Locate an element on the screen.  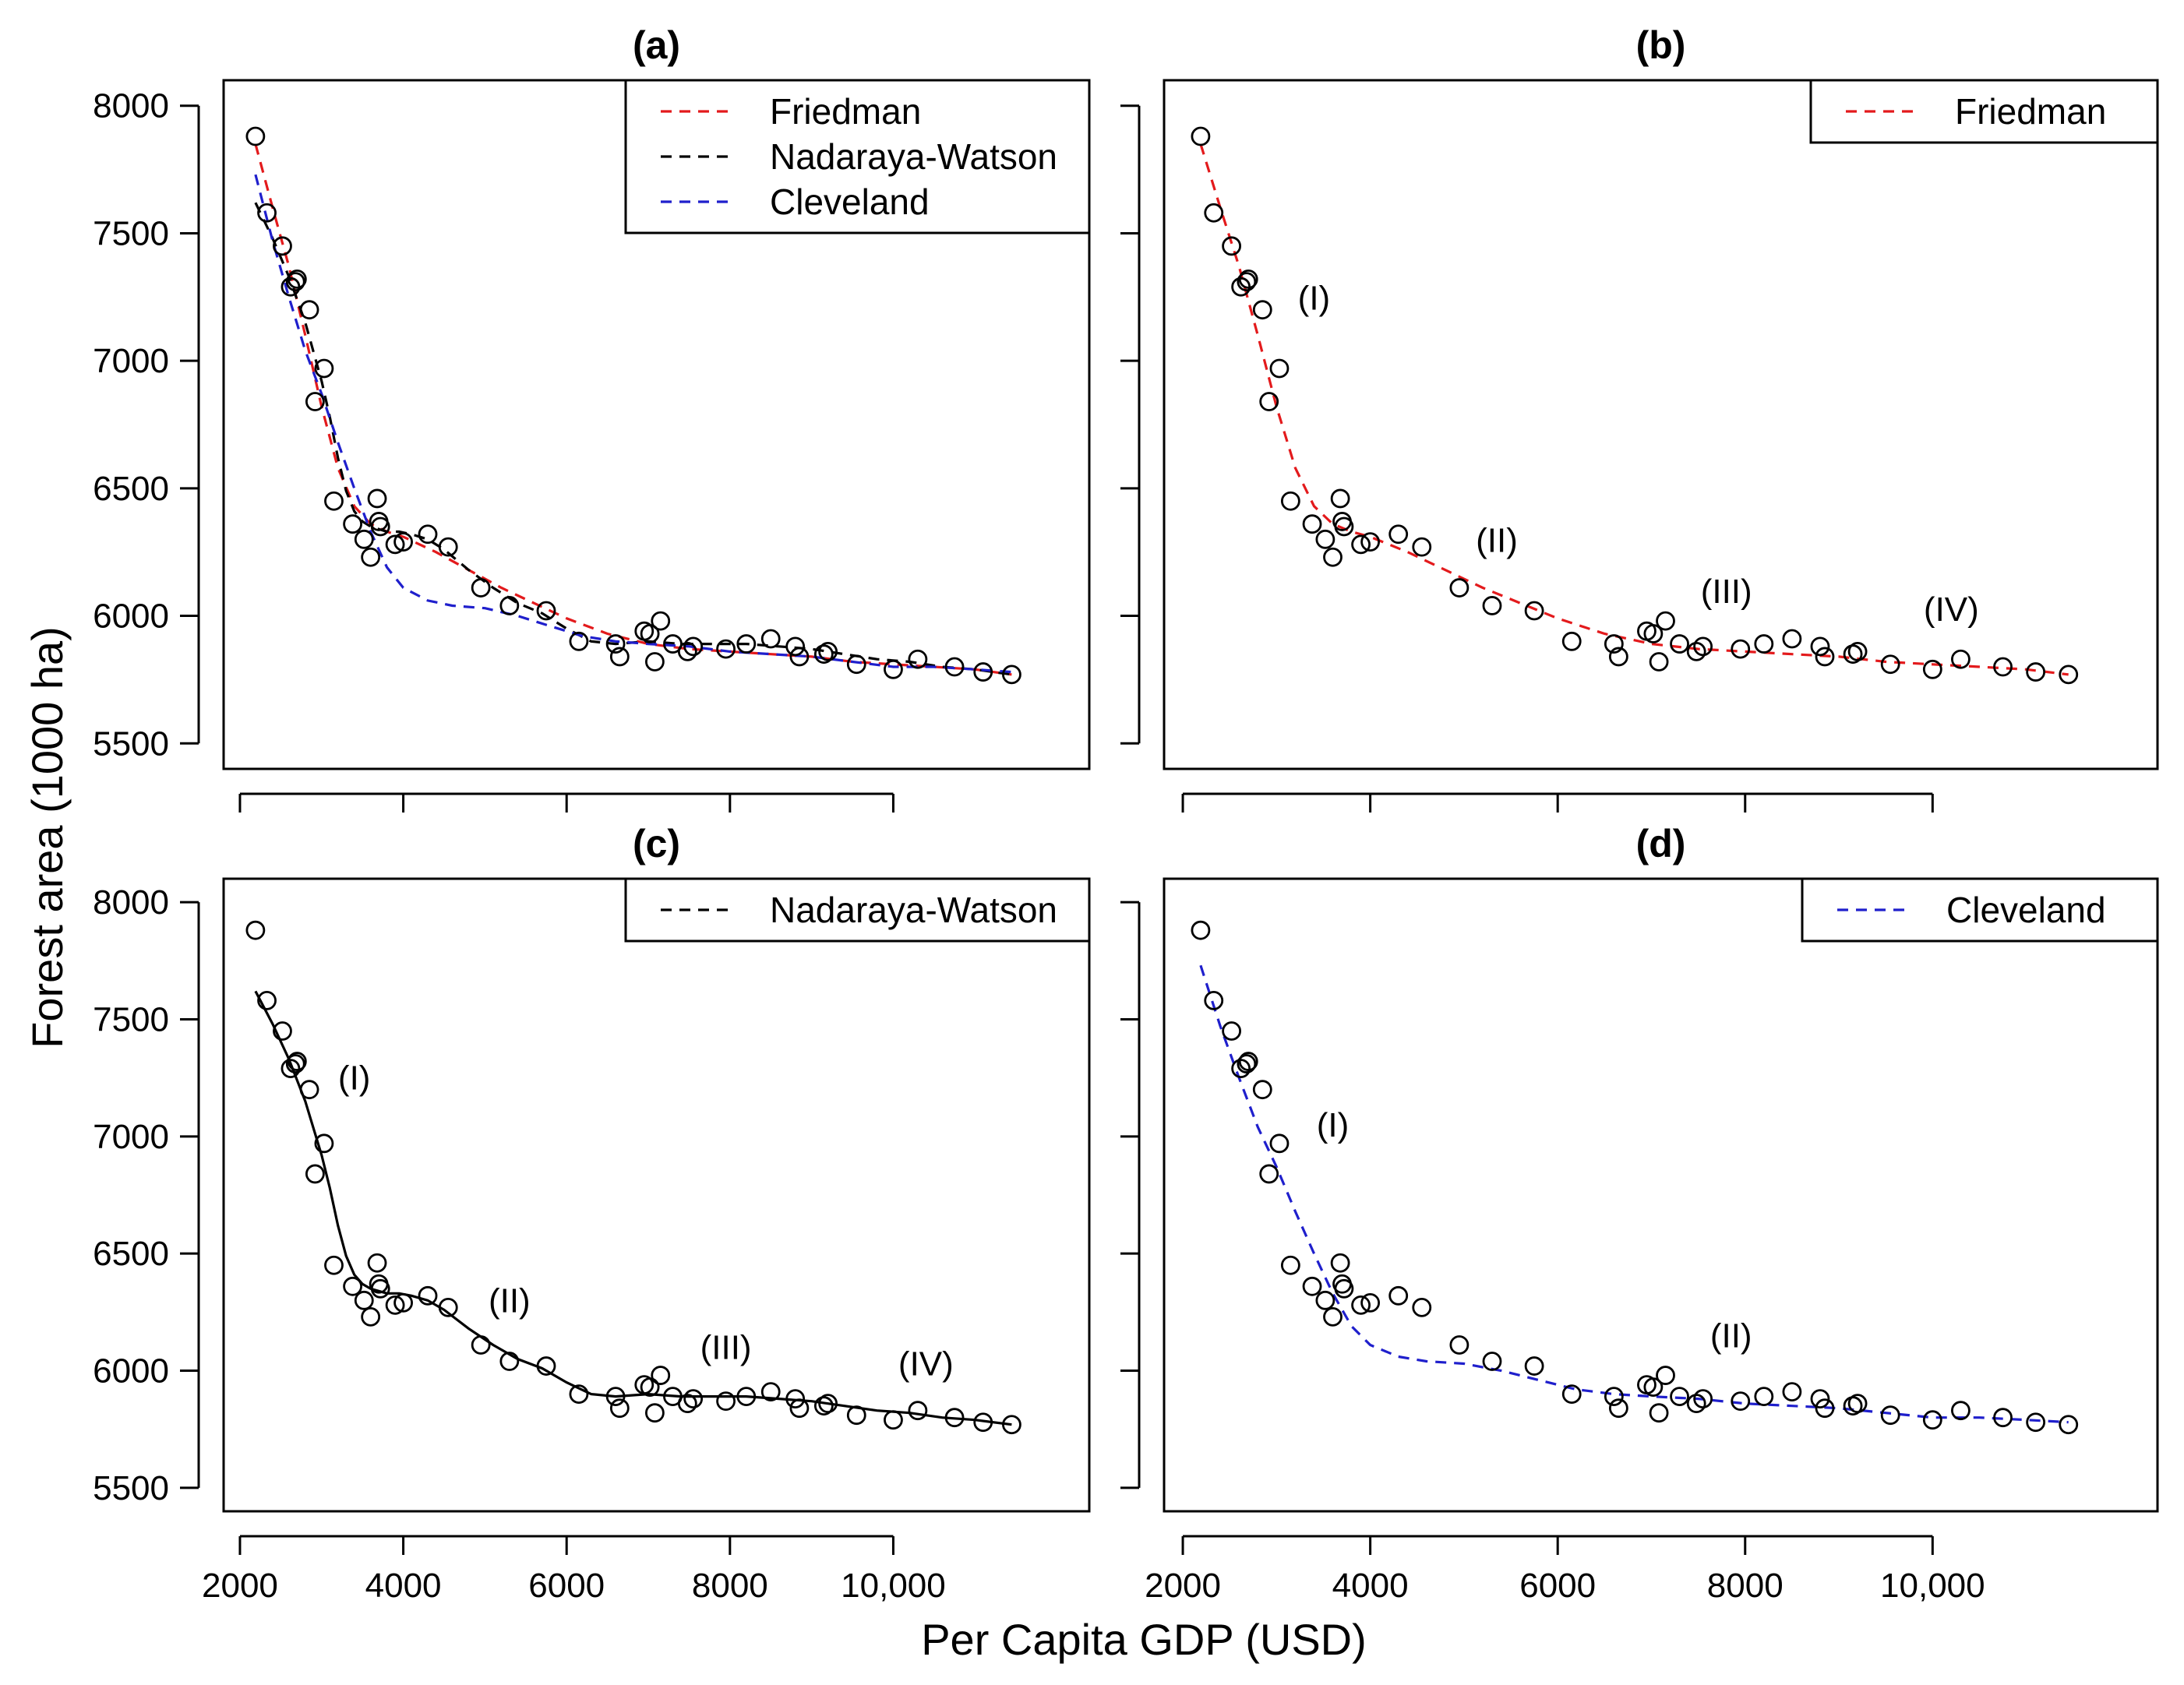
x-axis: 2000 4000 6000 8000 10,000 is located at coordinates (1565, 1570).